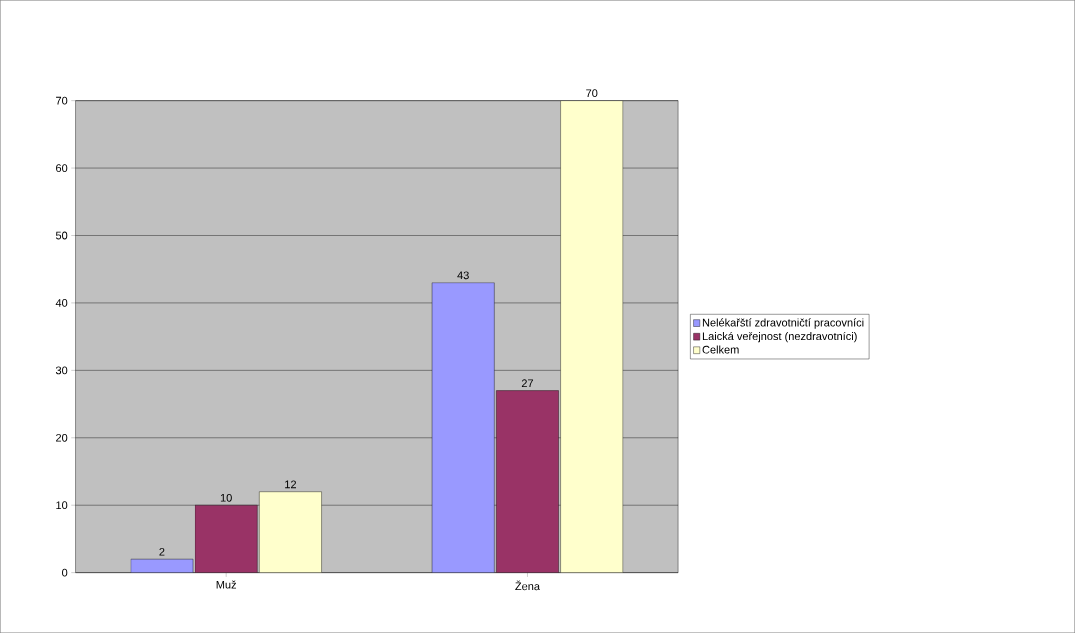 Image resolution: width=1075 pixels, height=633 pixels. Describe the element at coordinates (62, 168) in the screenshot. I see `y-tick-label: 60` at that location.